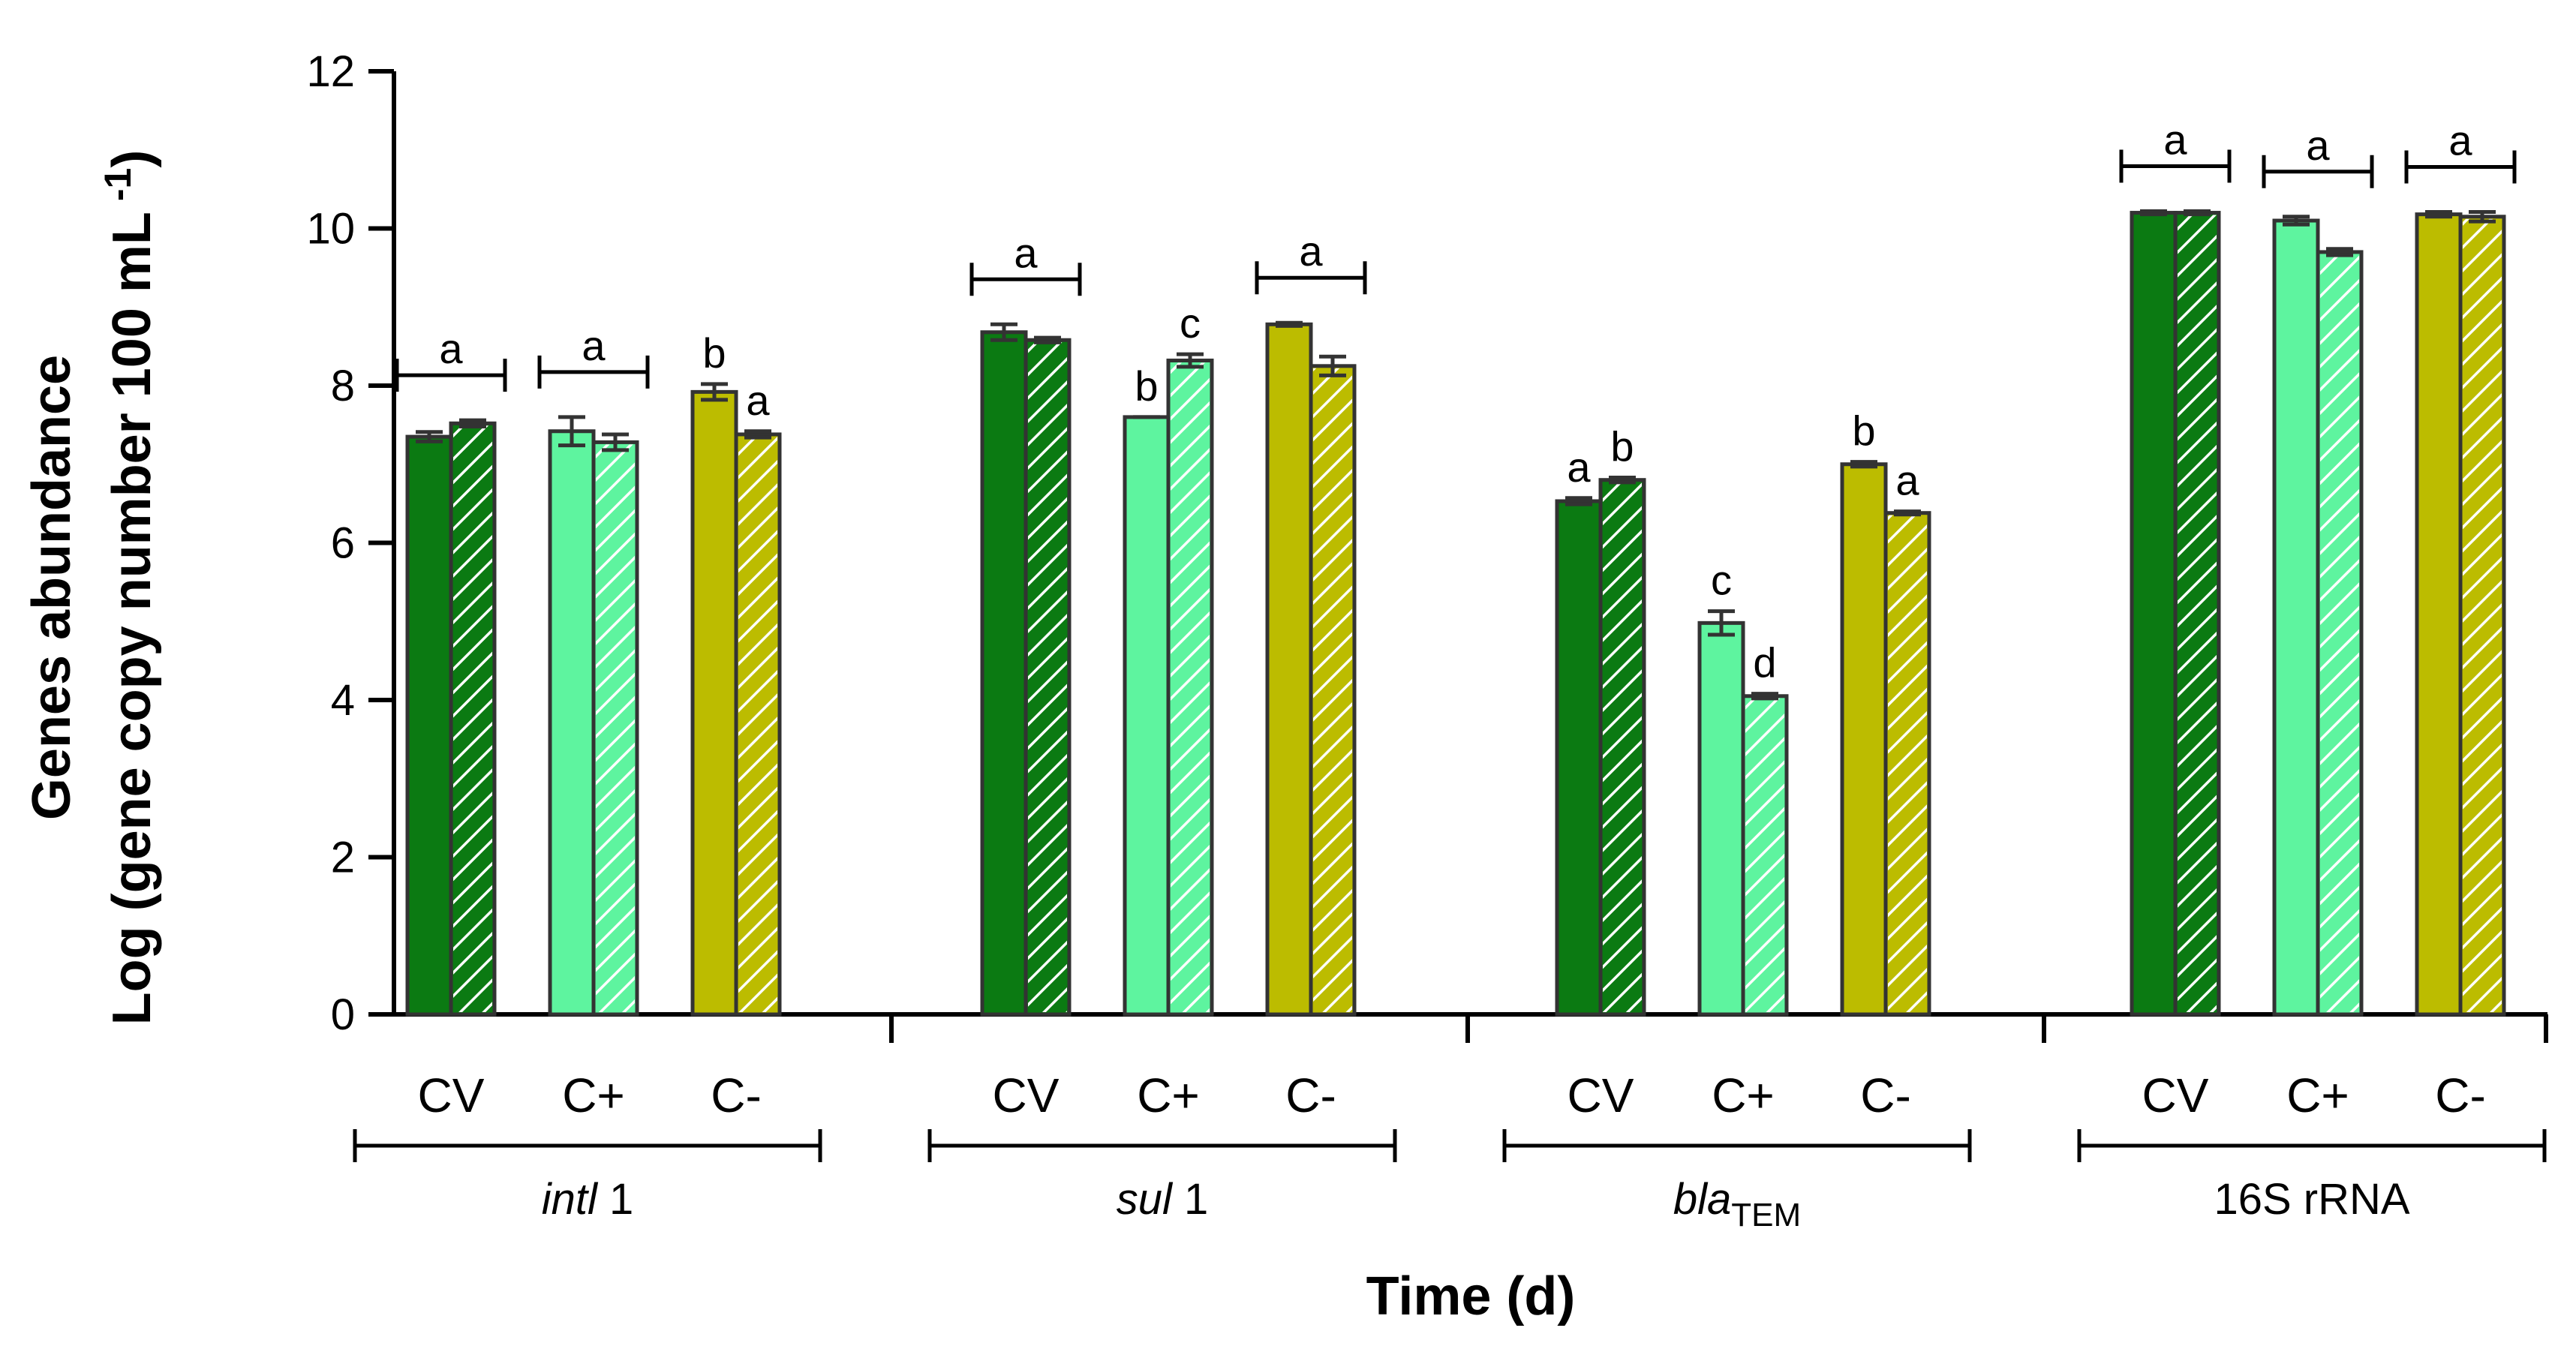 The image size is (2576, 1346). What do you see at coordinates (1471, 1027) in the screenshot?
I see `x-axis` at bounding box center [1471, 1027].